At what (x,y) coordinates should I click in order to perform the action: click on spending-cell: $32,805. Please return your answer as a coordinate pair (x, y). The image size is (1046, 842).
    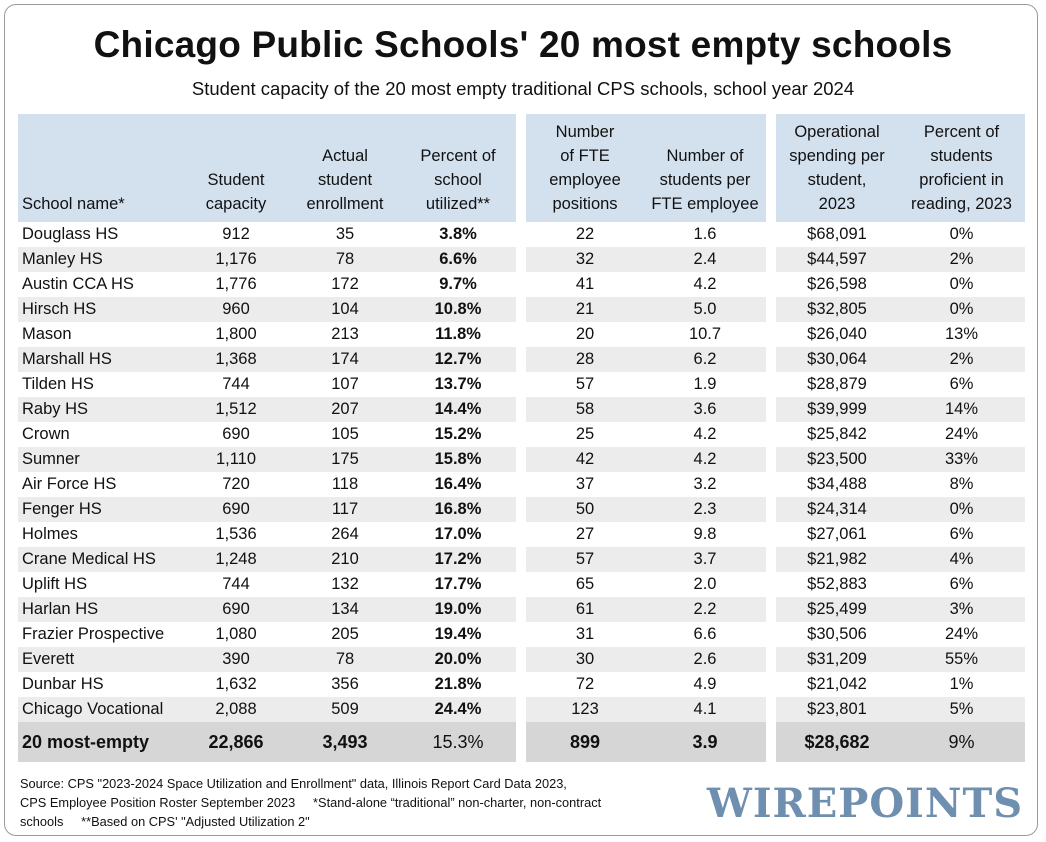
    Looking at the image, I should click on (837, 309).